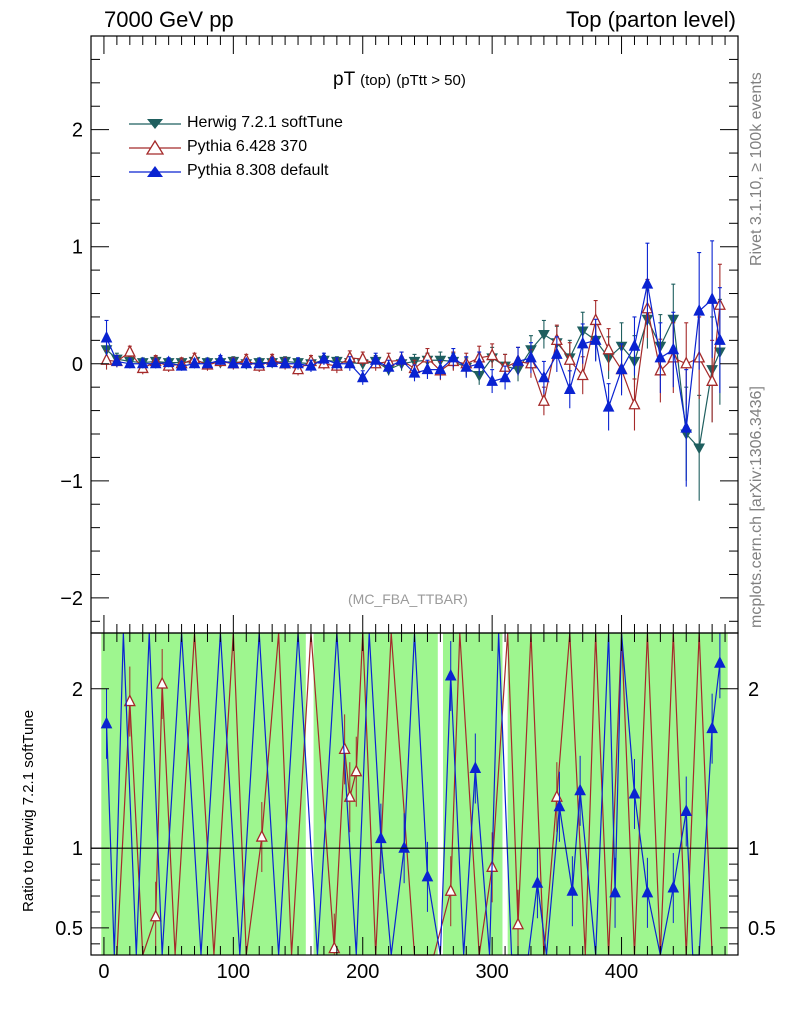 The height and width of the screenshot is (1024, 786). What do you see at coordinates (491, 972) in the screenshot?
I see `ratio-xtick-label-3: 300` at bounding box center [491, 972].